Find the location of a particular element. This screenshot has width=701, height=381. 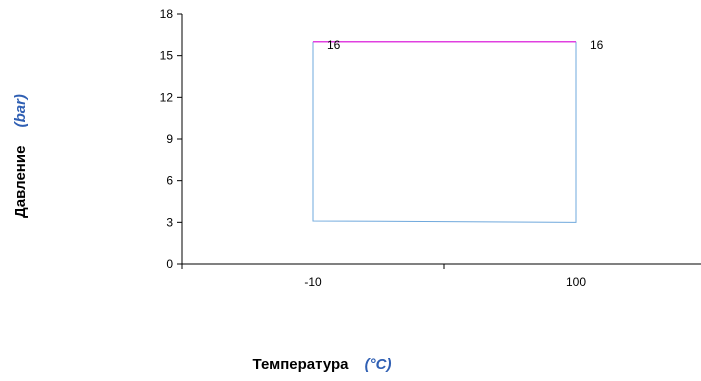

y-tick-label-9: 9 is located at coordinates (169, 139).